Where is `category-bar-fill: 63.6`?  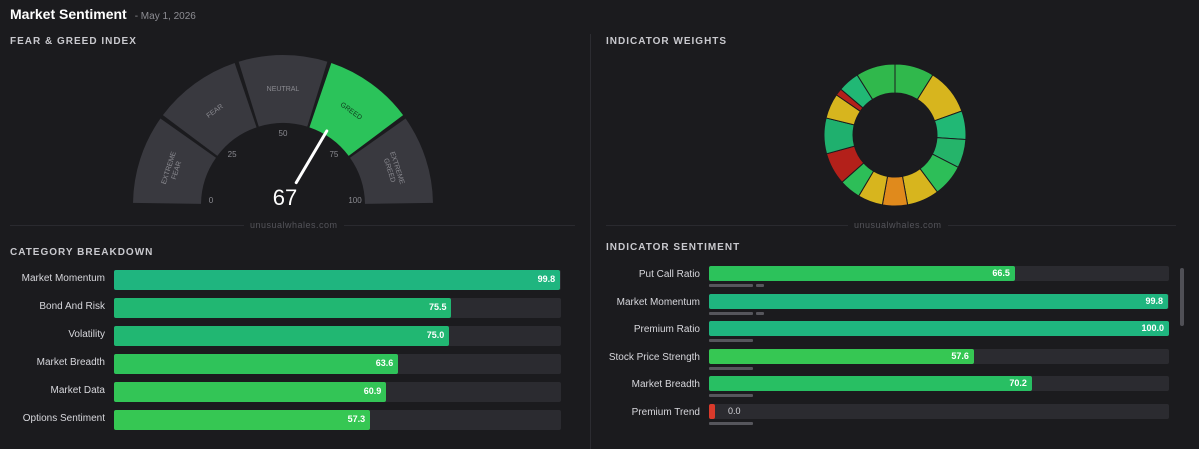
category-bar-fill: 63.6 is located at coordinates (256, 364).